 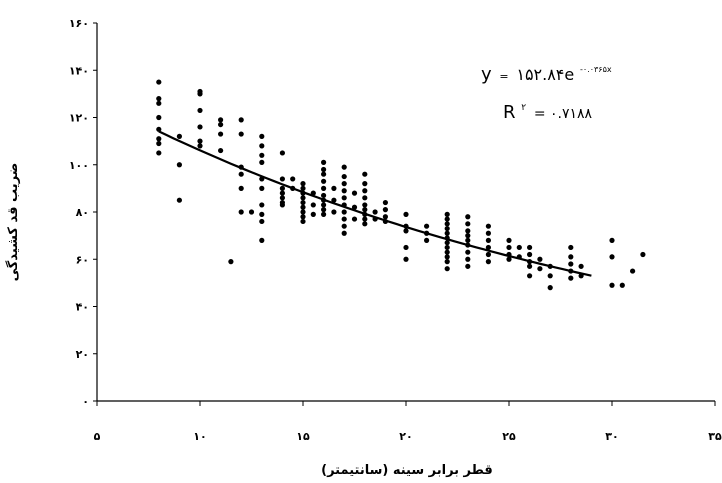 I want to click on r2-value: = ۰.۷۱۸۸, so click(x=563, y=114).